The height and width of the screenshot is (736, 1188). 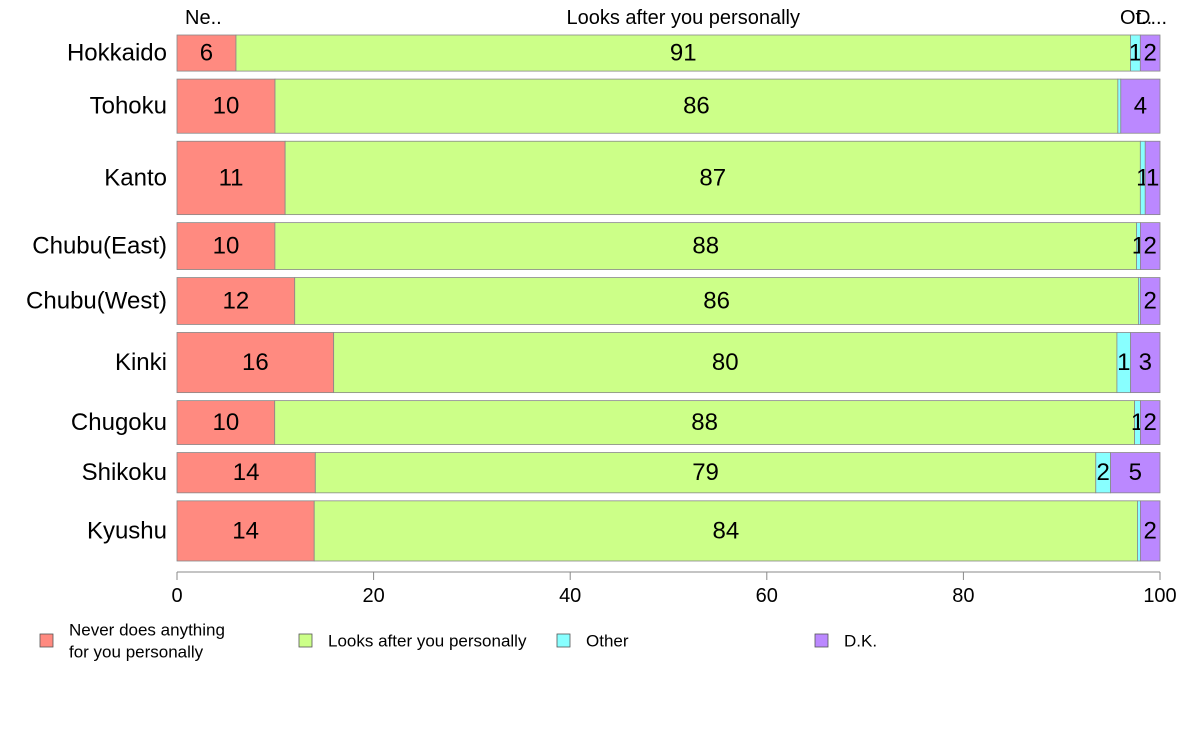 I want to click on bar-label: 80, so click(x=725, y=362).